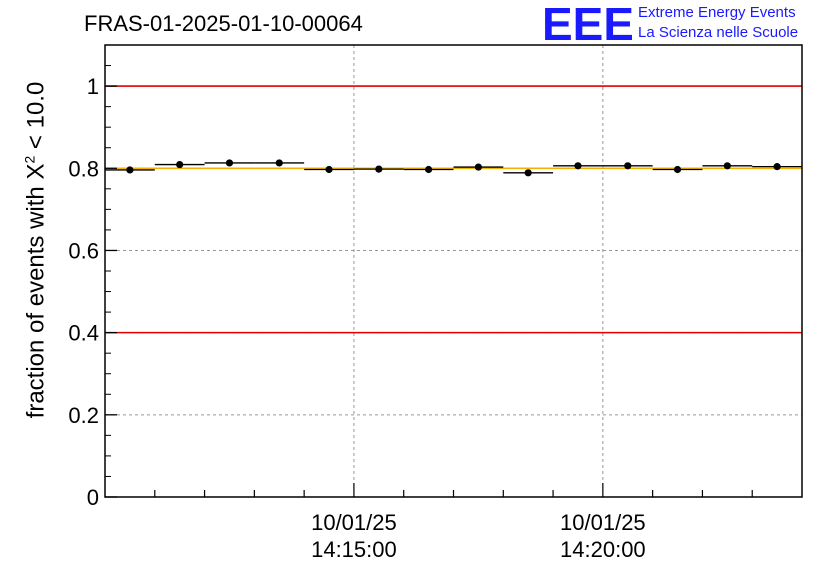  I want to click on ylabel-exponent: 2, so click(29, 159).